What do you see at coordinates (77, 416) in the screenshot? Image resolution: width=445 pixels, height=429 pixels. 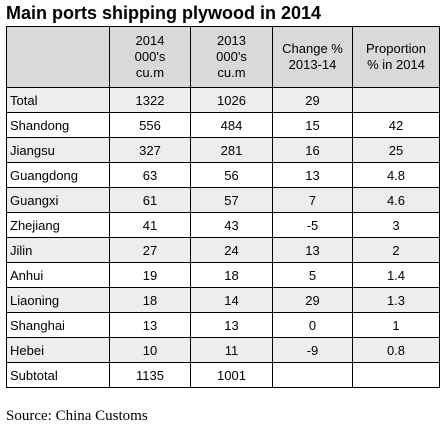 I see `source-note: Source: China Customs` at bounding box center [77, 416].